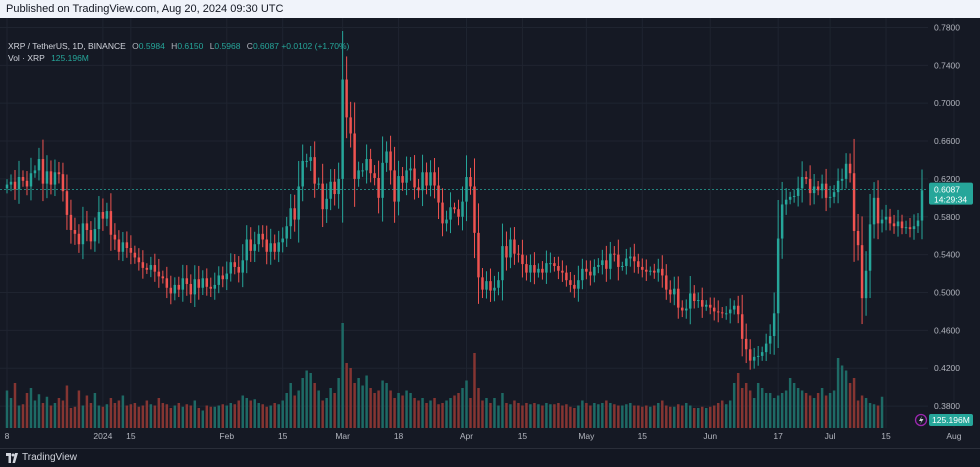 The width and height of the screenshot is (980, 467). Describe the element at coordinates (921, 420) in the screenshot. I see `lightning-icon` at that location.